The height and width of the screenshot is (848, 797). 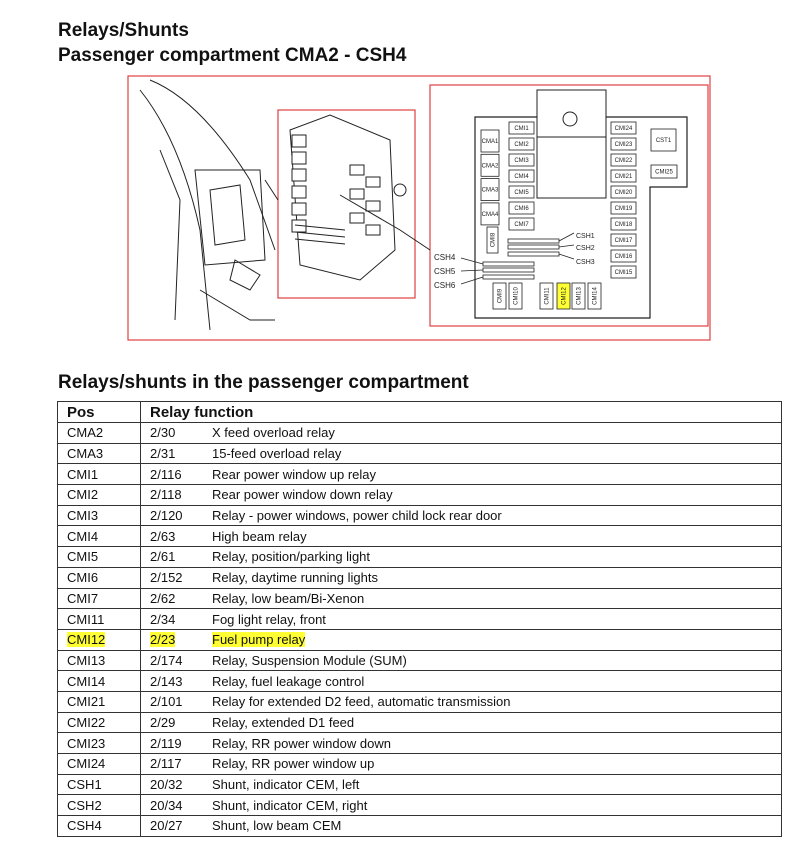 I want to click on fuse-slot-cma3, so click(x=490, y=190).